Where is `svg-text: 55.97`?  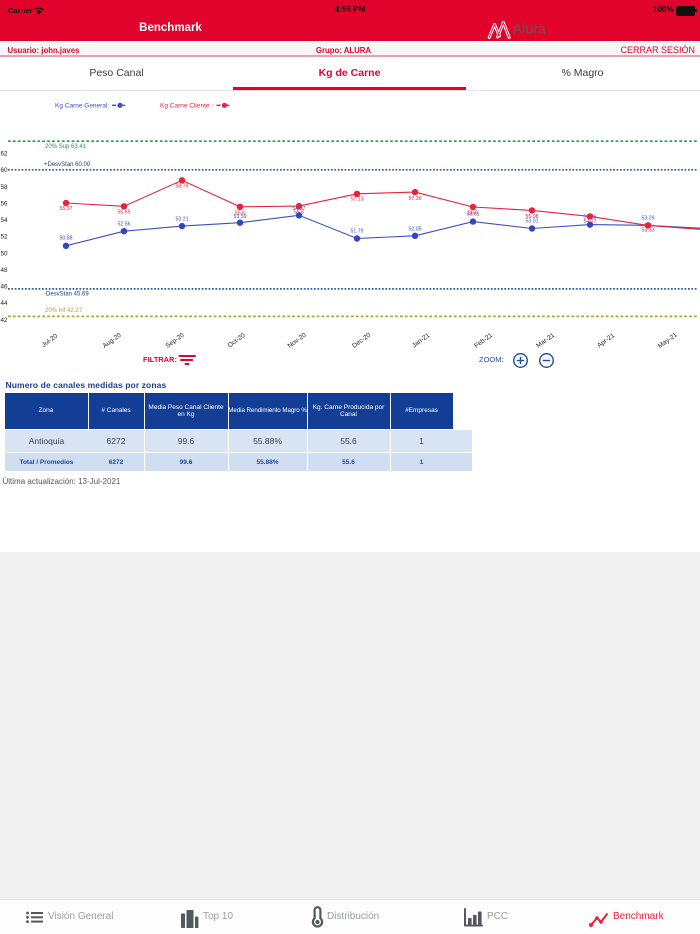
svg-text: 55.97 is located at coordinates (66, 209).